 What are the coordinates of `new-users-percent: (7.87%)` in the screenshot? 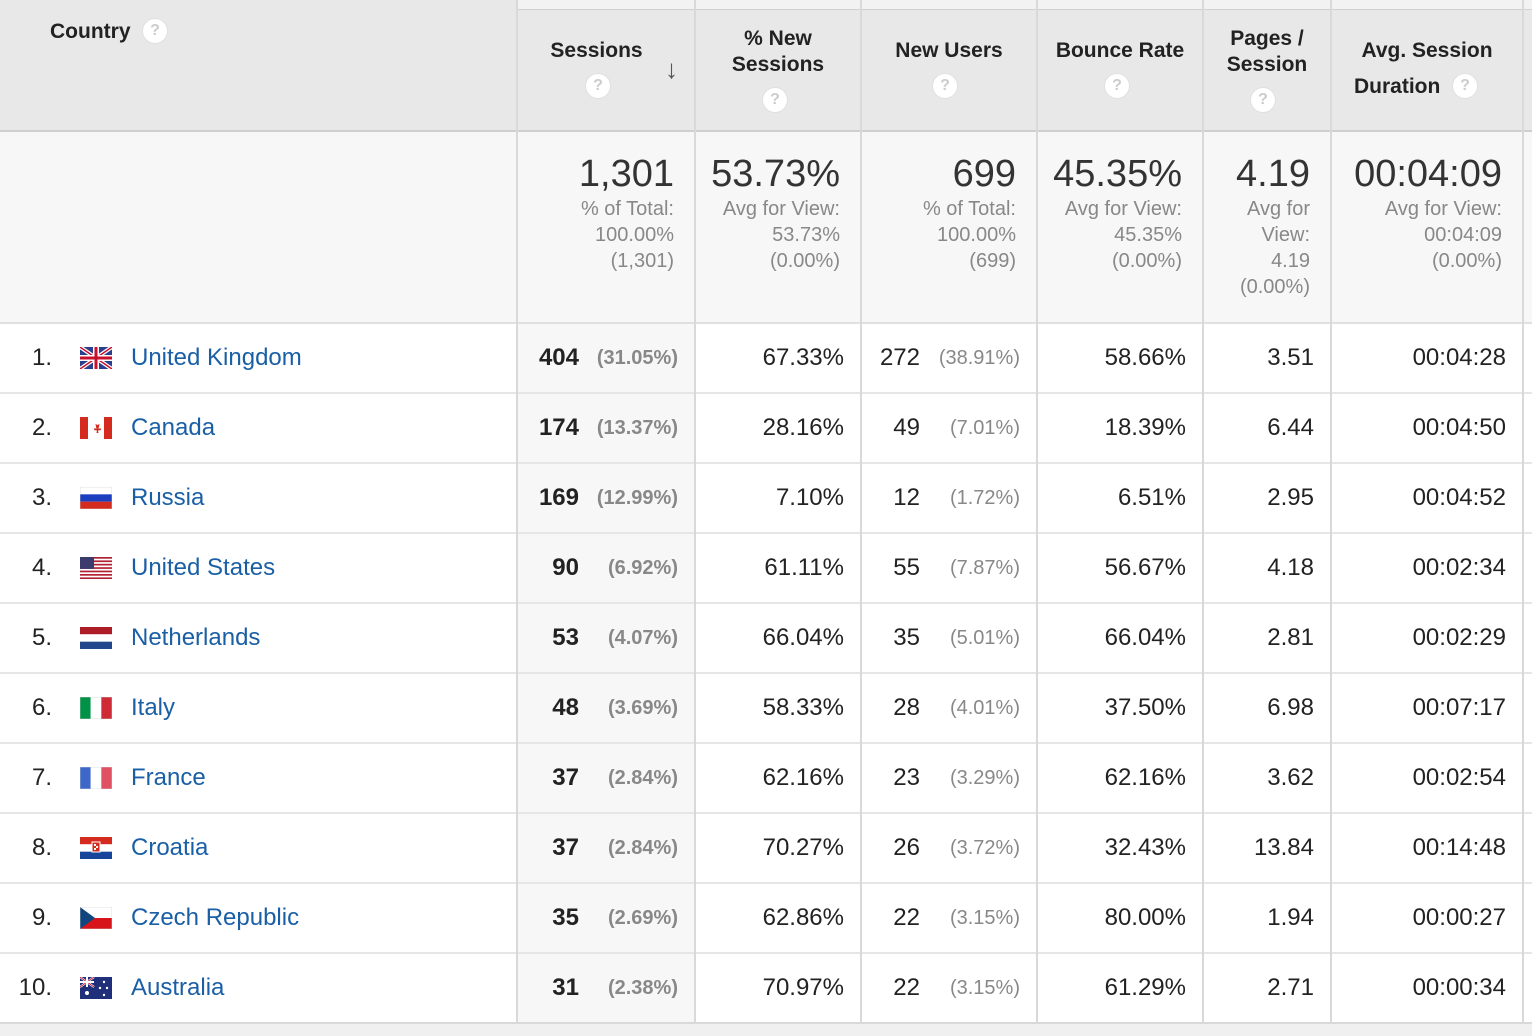 It's located at (984, 568).